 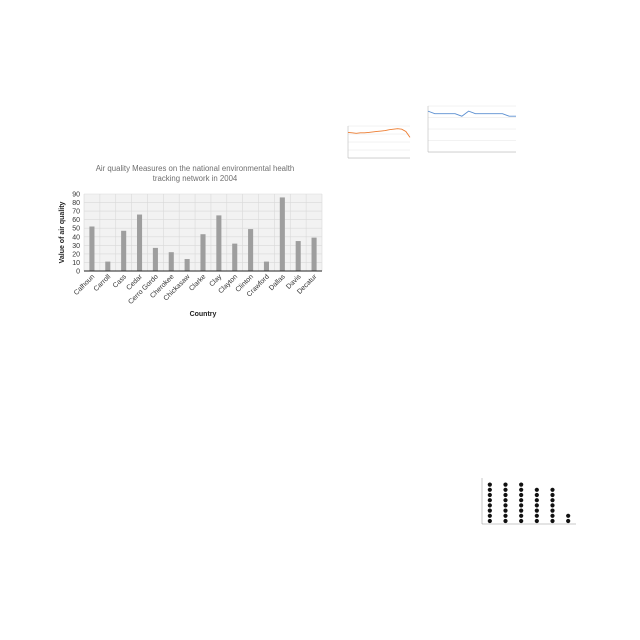 I want to click on blue-line-chart-svg, so click(x=471, y=129).